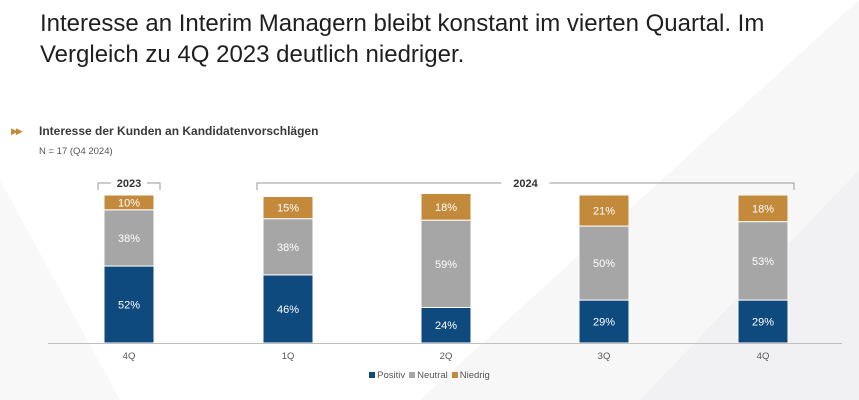 This screenshot has width=859, height=400. I want to click on data-label: 50%, so click(604, 264).